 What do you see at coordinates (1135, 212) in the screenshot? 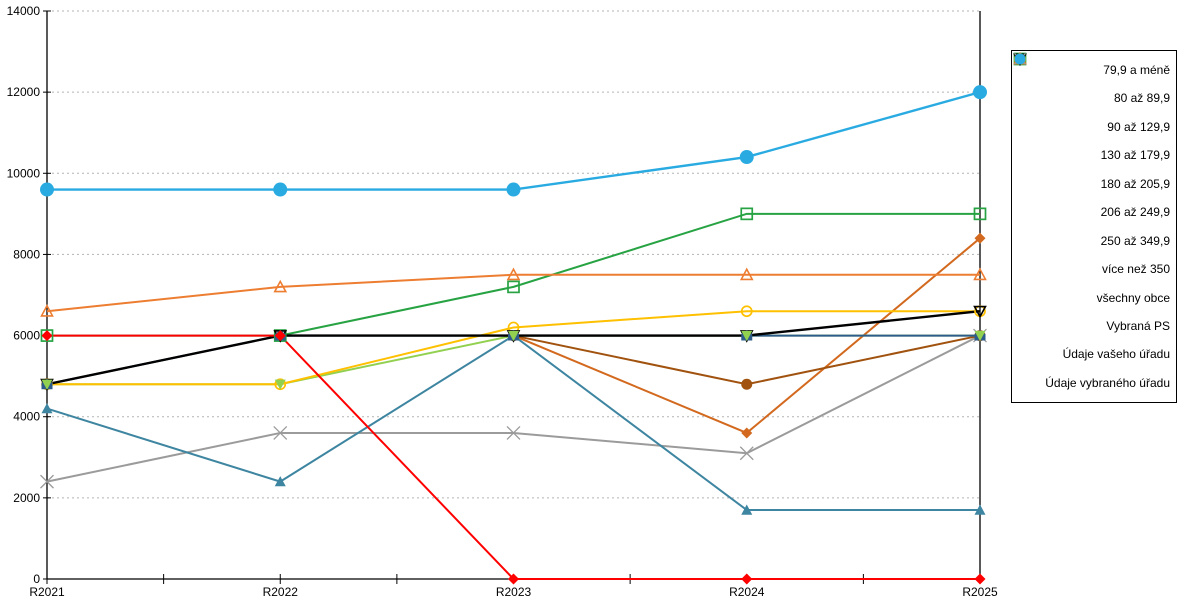
I see `legend-label: 206 až 249,9` at bounding box center [1135, 212].